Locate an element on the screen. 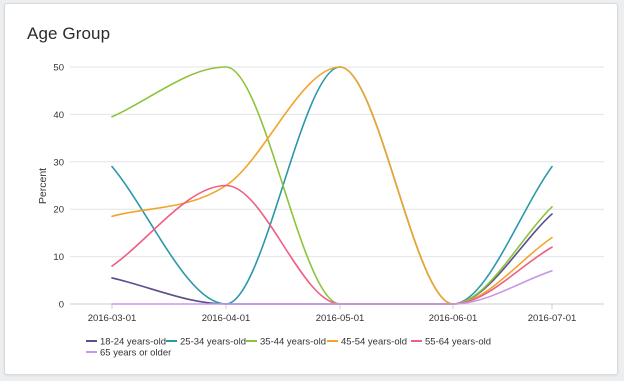 Image resolution: width=624 pixels, height=381 pixels. y-tick-label: 40 is located at coordinates (58, 115).